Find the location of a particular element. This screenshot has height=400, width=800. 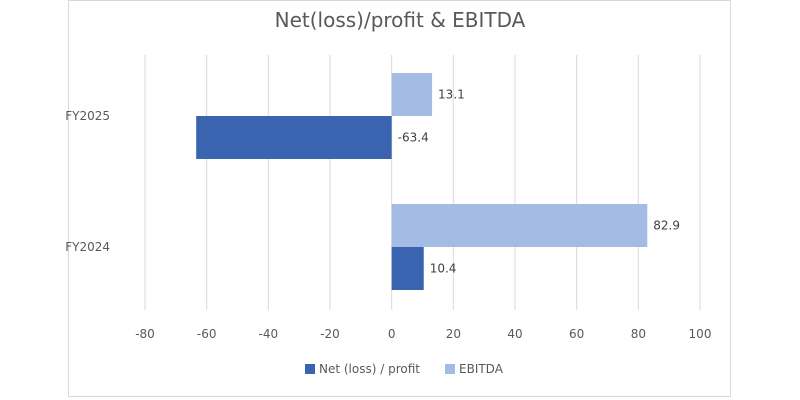

x-tick-label: 40 is located at coordinates (514, 334).